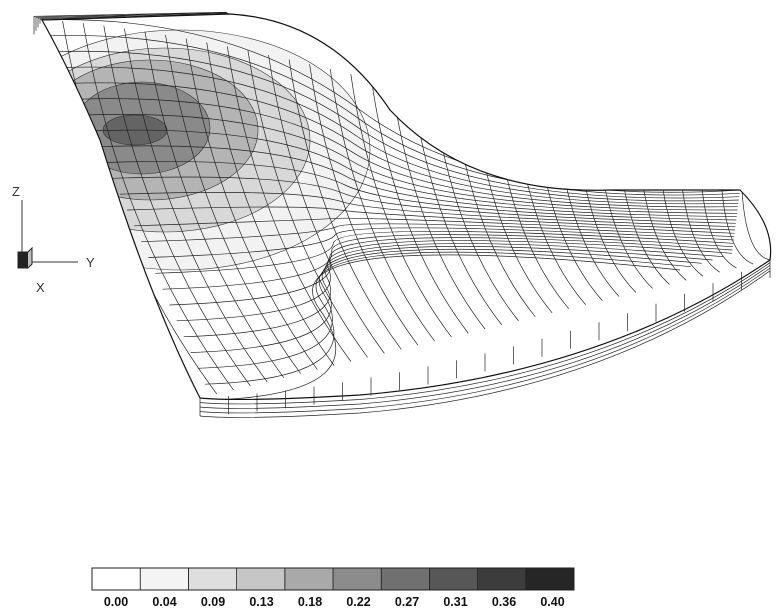 The width and height of the screenshot is (777, 609). What do you see at coordinates (40, 287) in the screenshot?
I see `x-axis-label: X` at bounding box center [40, 287].